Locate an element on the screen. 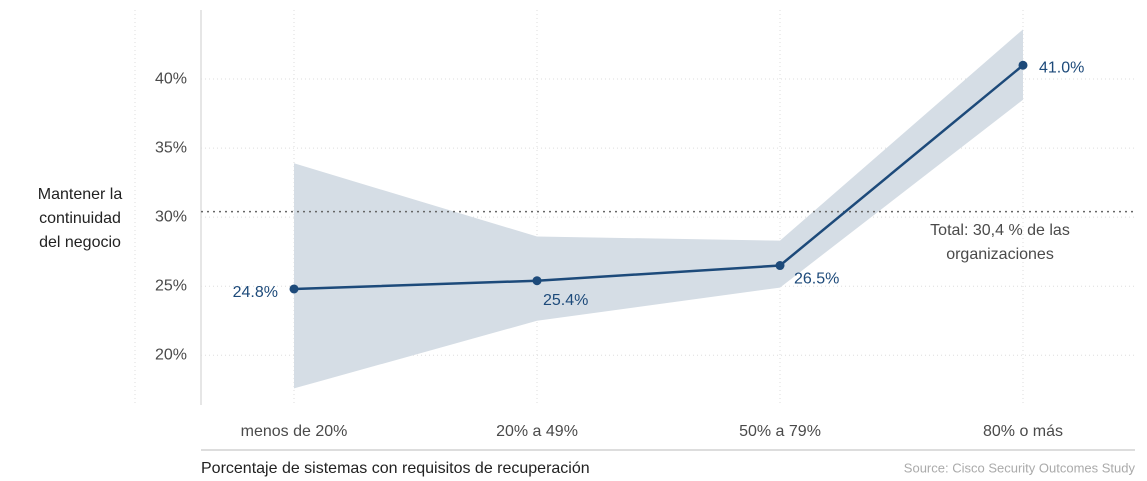 This screenshot has height=481, width=1147. y-axis-label: continuidad is located at coordinates (80, 218).